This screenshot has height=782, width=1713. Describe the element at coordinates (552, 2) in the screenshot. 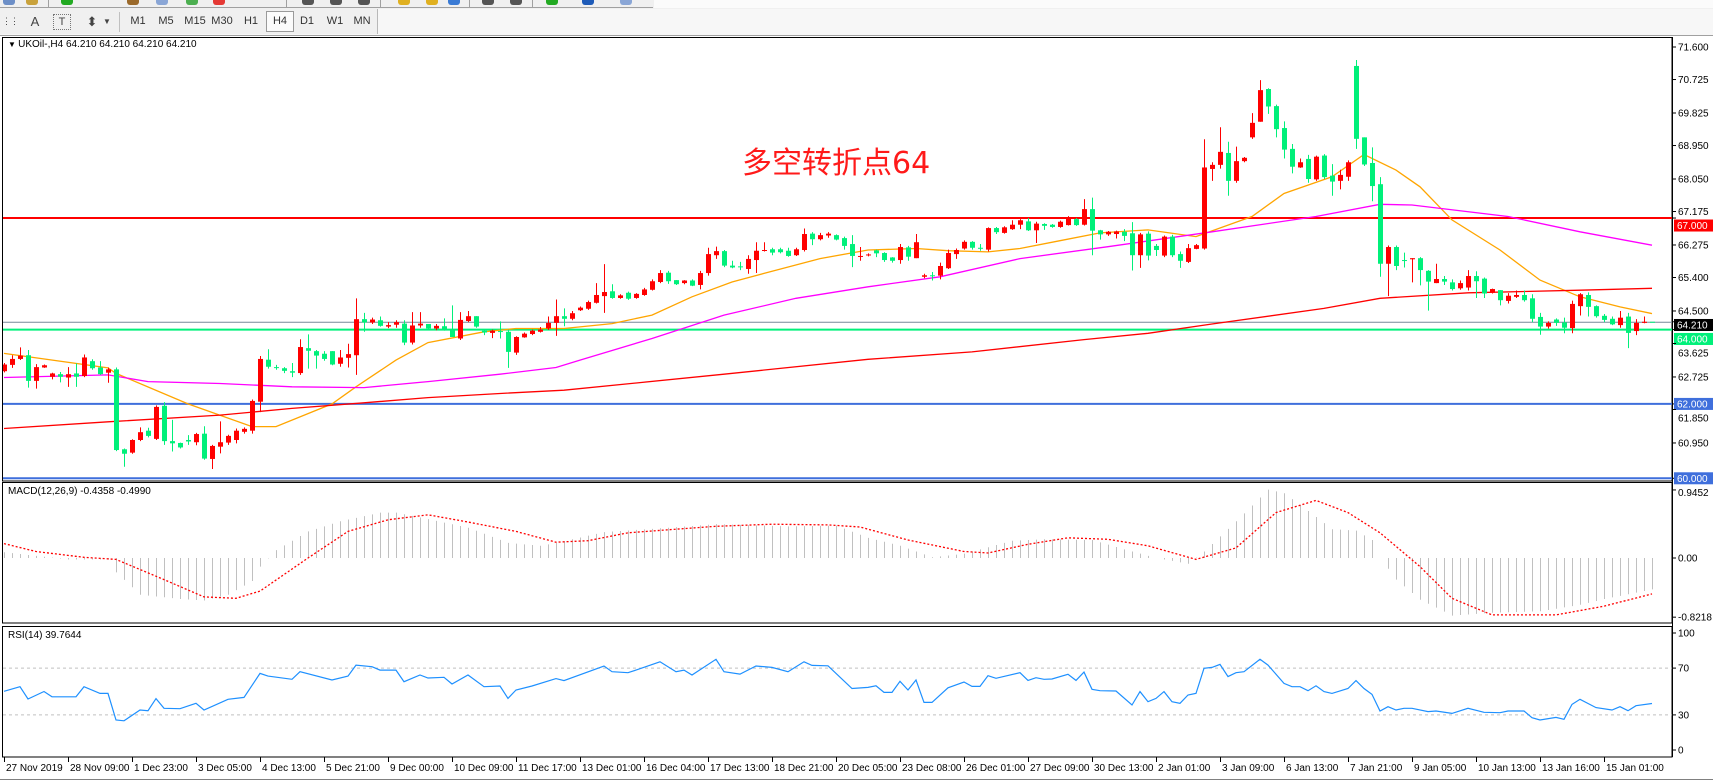

I see `indicators-icon` at that location.